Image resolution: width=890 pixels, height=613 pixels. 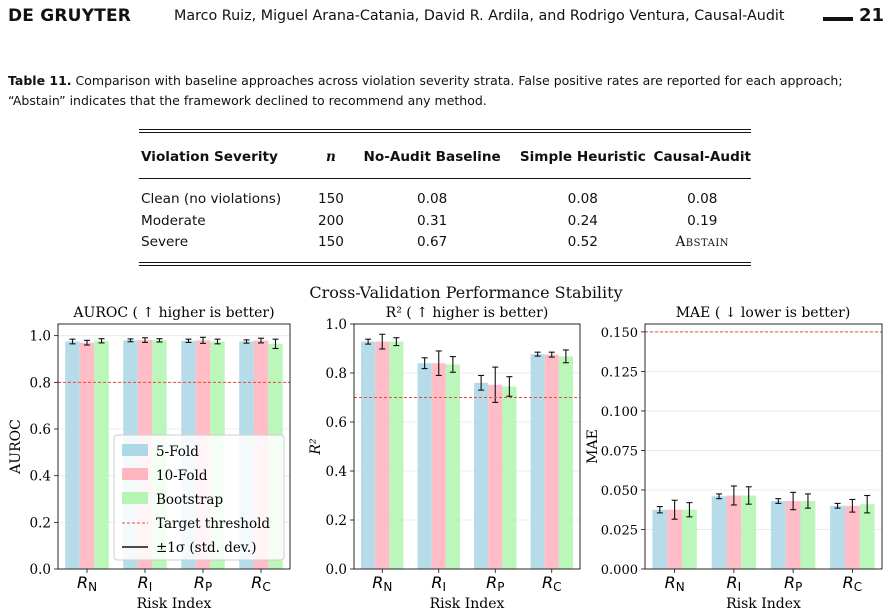 What do you see at coordinates (619, 412) in the screenshot?
I see `y-tick-label: 0.100` at bounding box center [619, 412].